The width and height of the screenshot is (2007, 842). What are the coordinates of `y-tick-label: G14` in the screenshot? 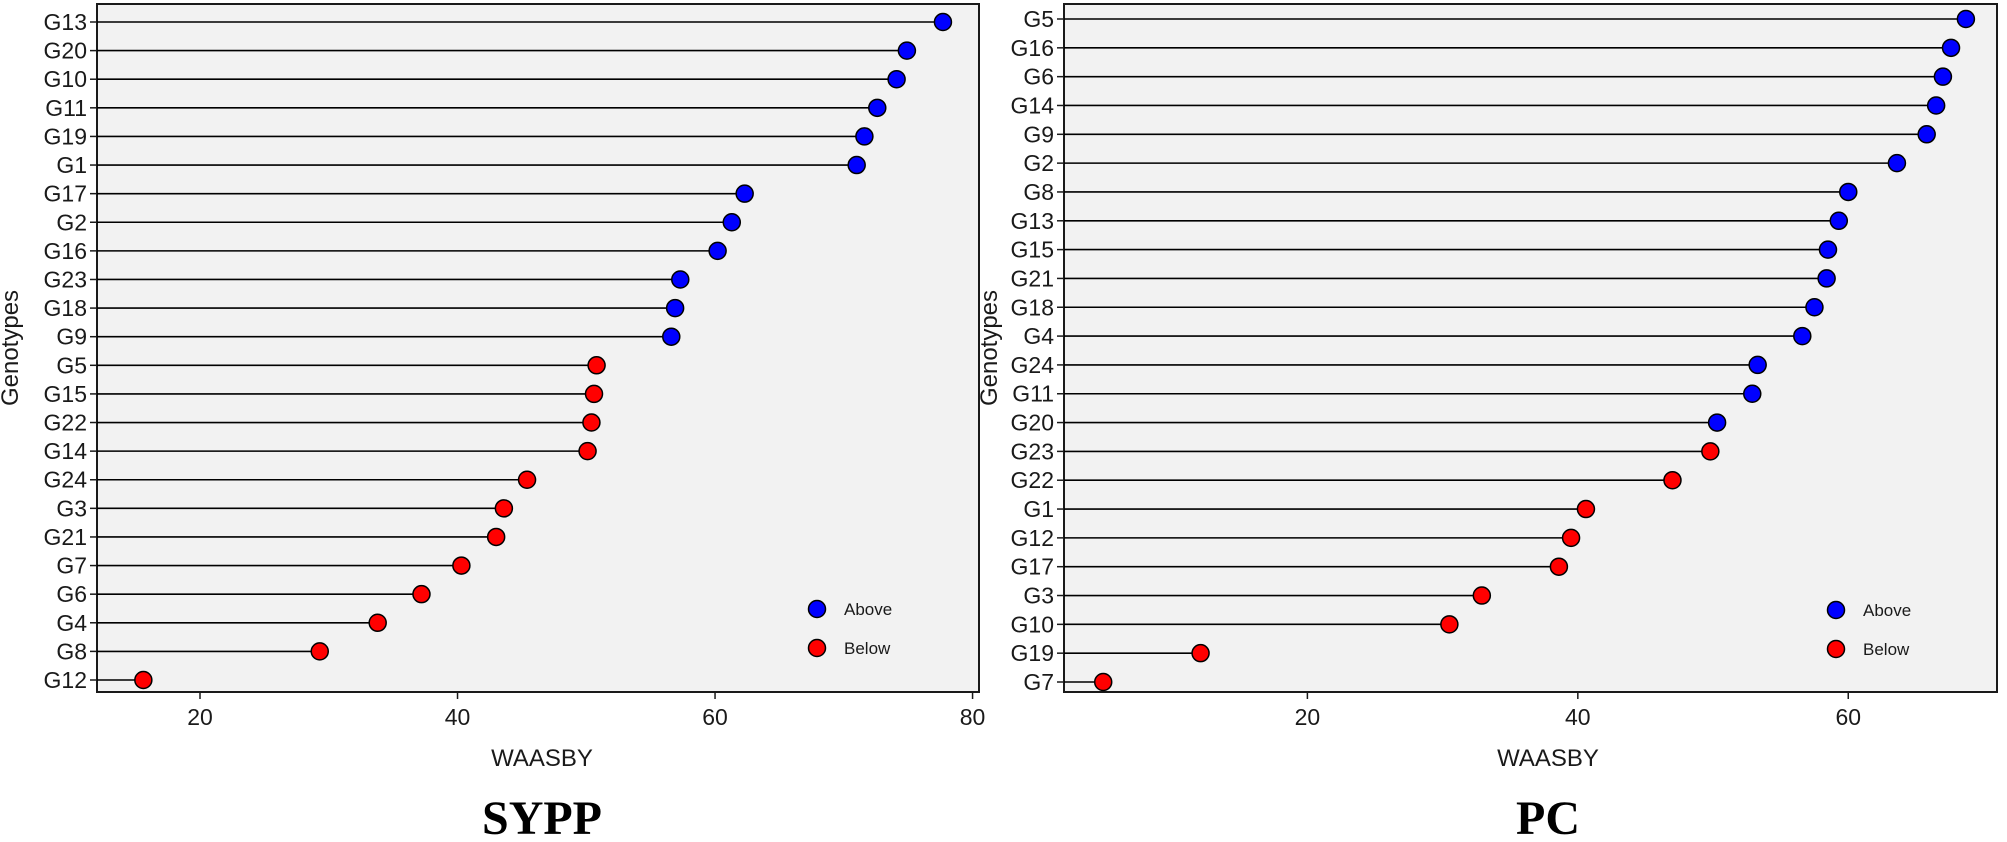 It's located at (1033, 105).